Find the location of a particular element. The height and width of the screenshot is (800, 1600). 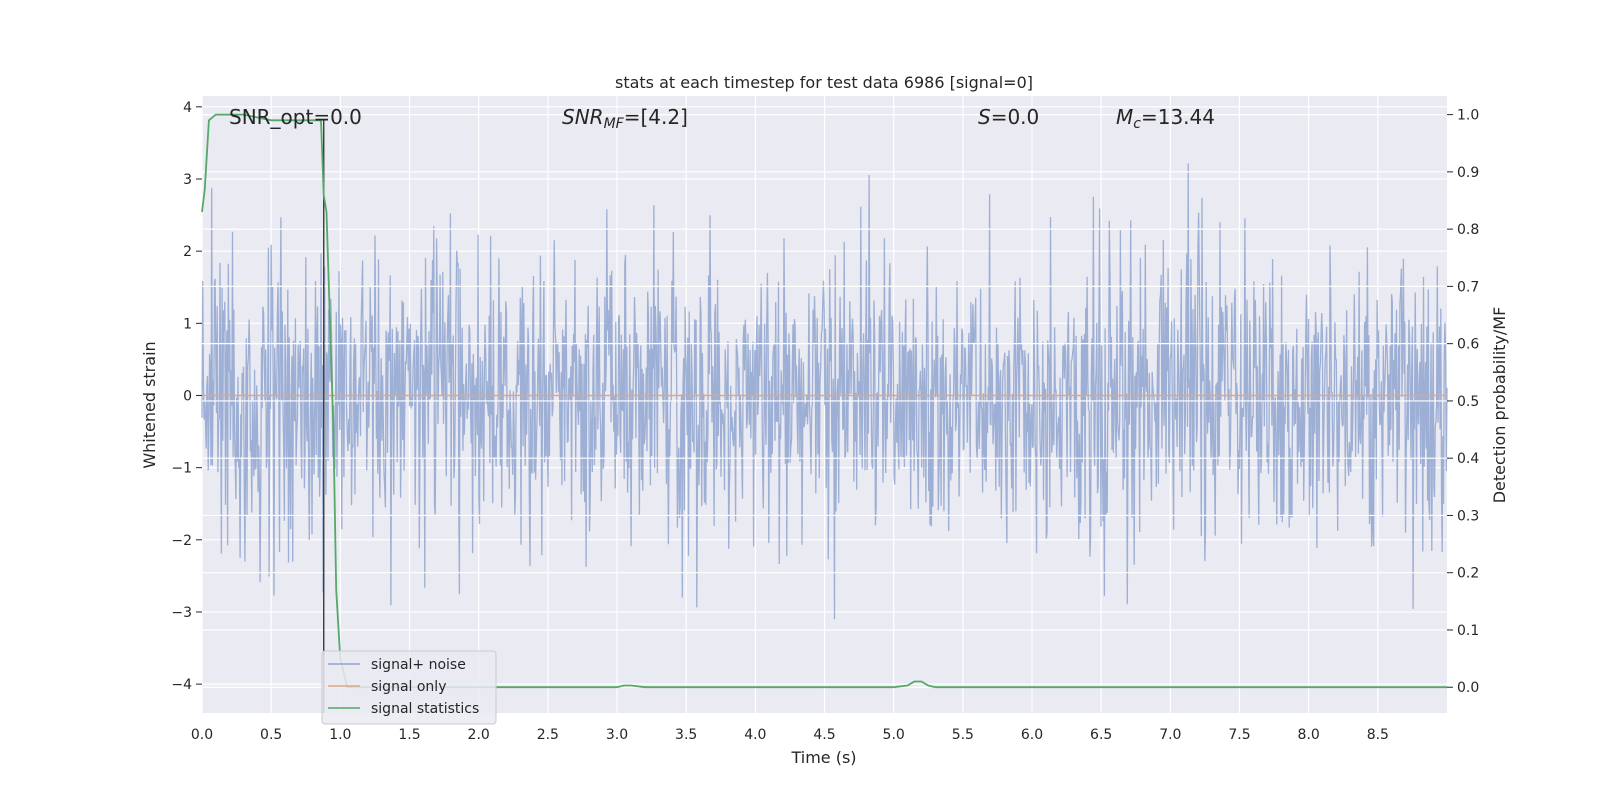

y-tick-label: −3 is located at coordinates (181, 613).